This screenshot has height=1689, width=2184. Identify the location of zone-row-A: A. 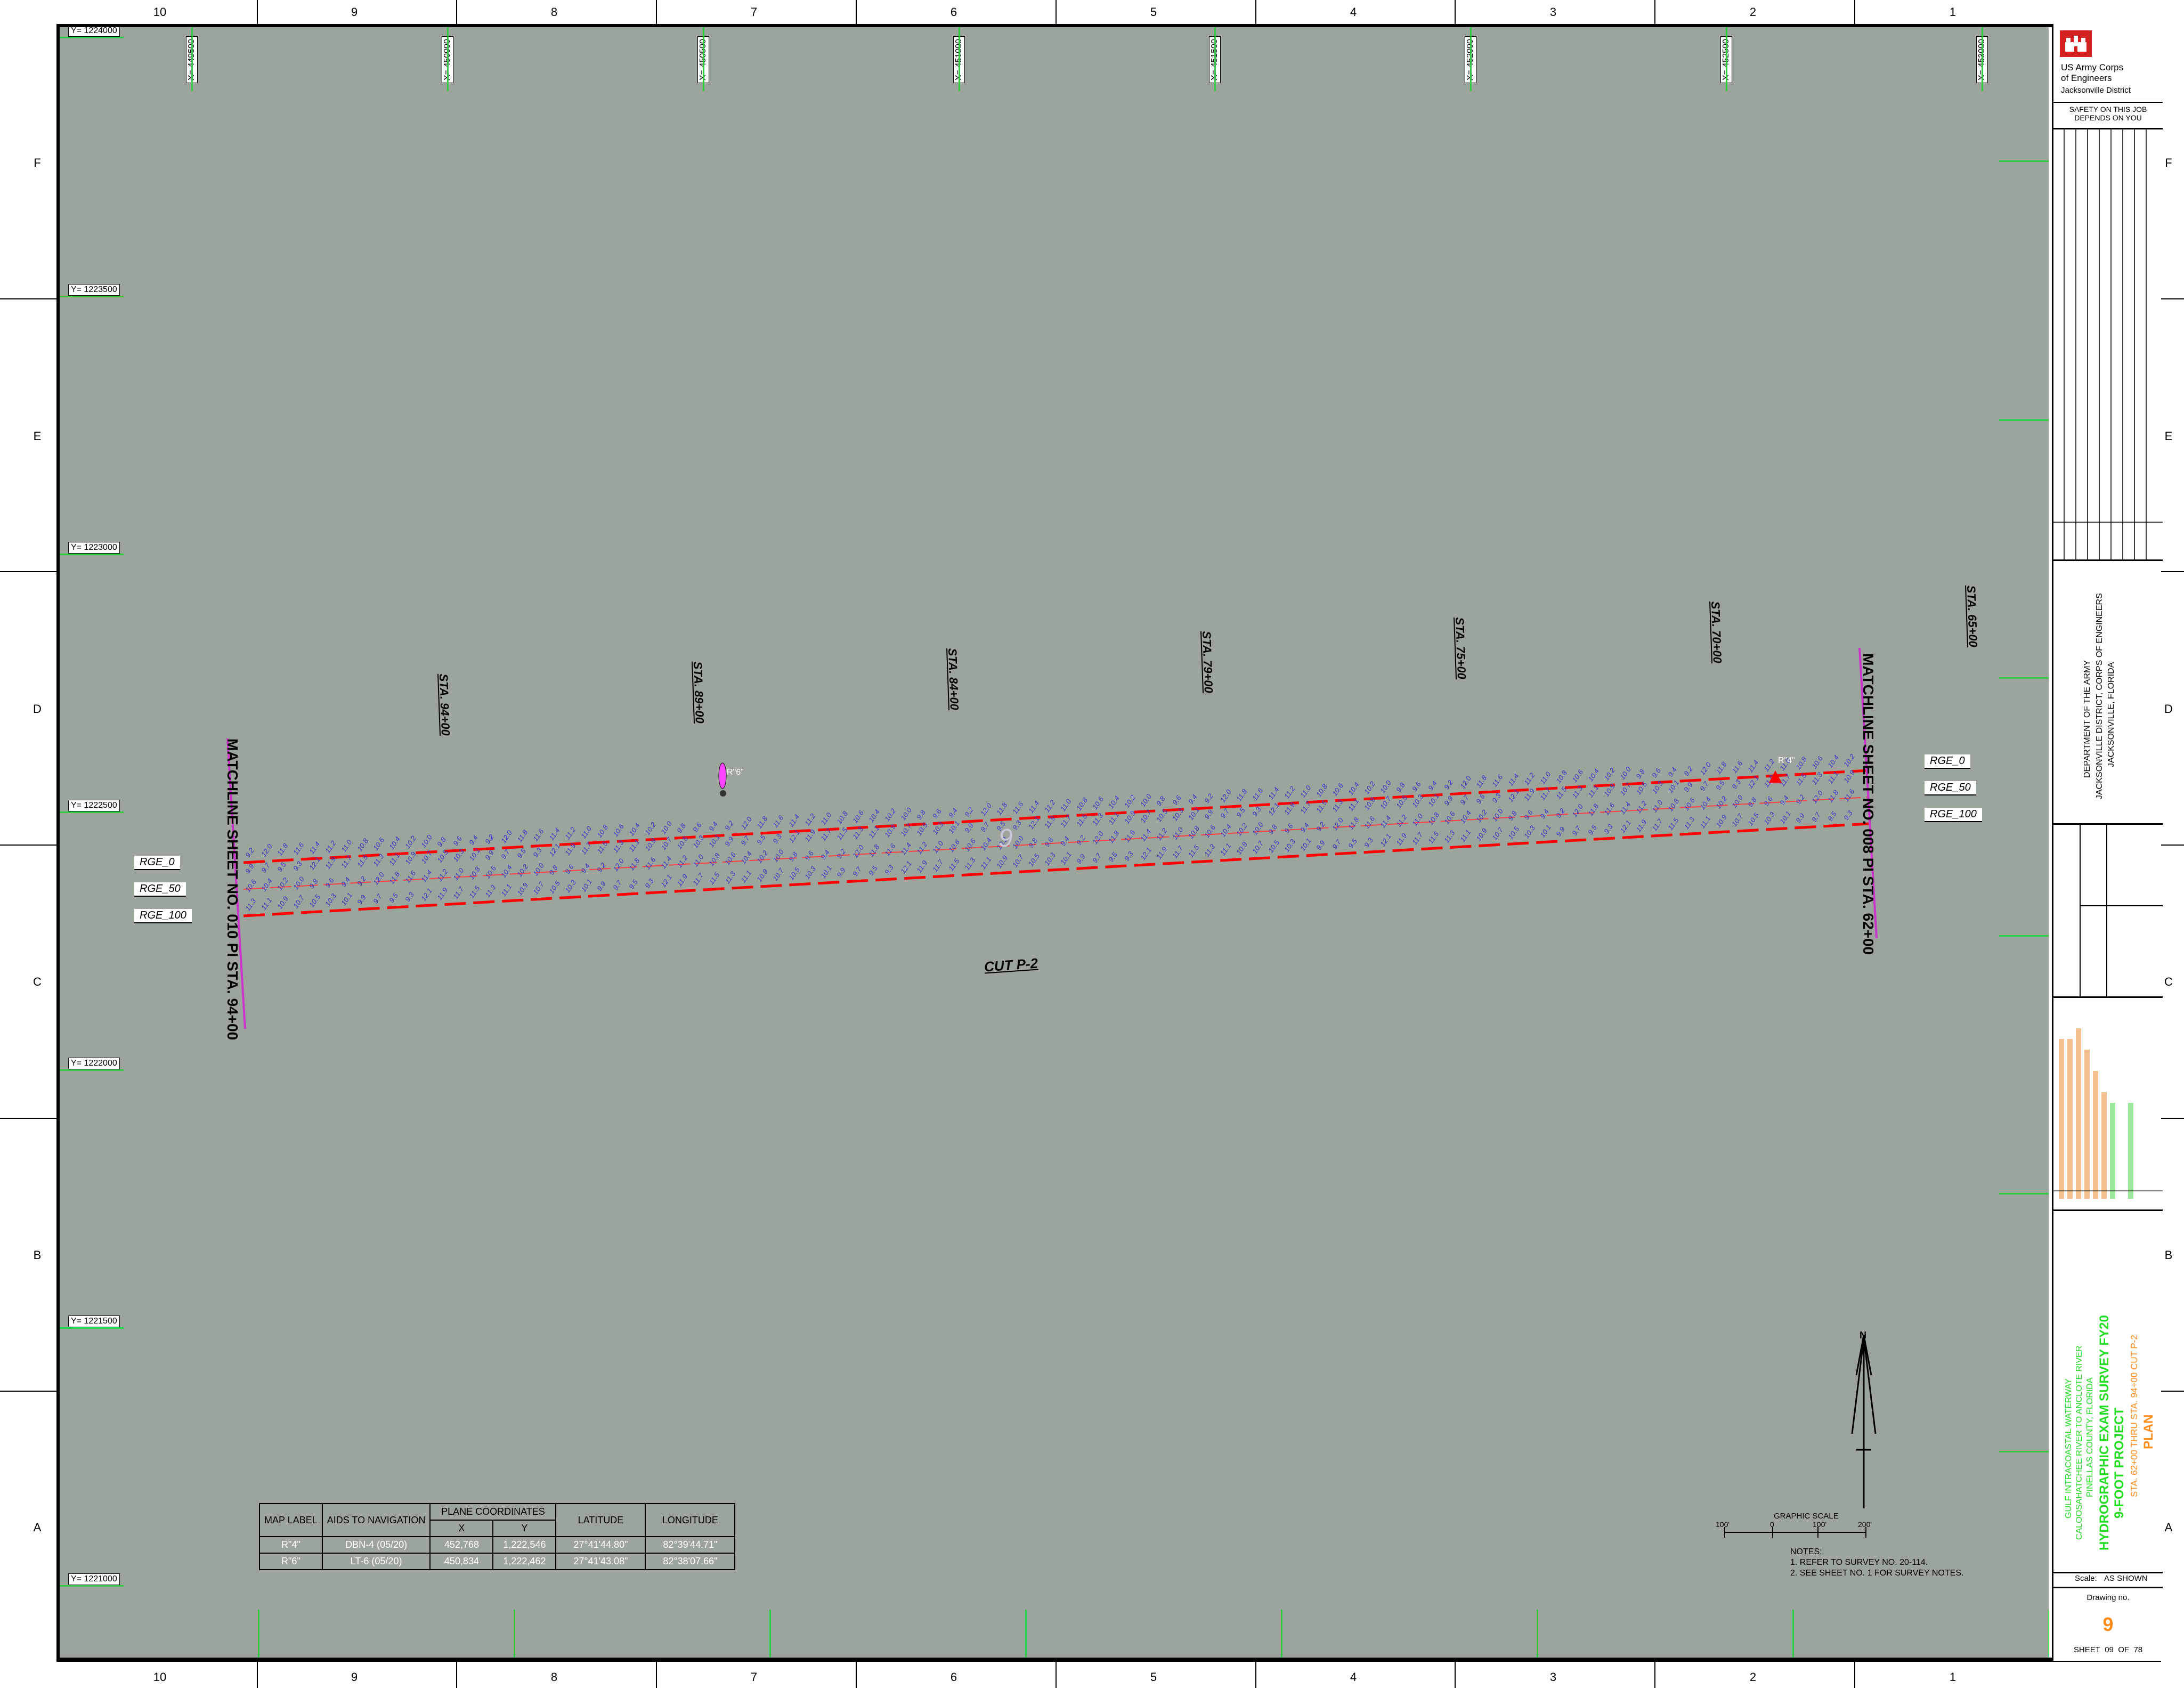
(37, 1527).